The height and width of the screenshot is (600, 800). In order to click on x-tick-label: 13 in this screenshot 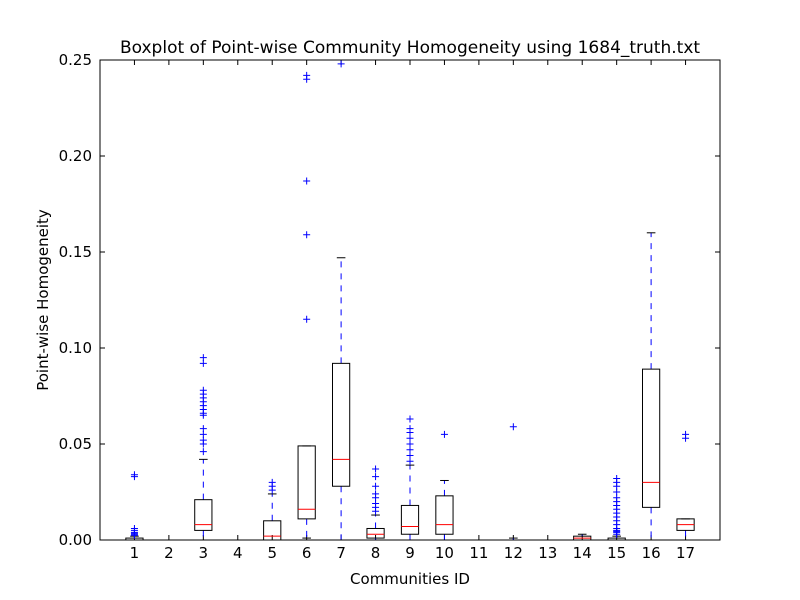, I will do `click(547, 553)`.